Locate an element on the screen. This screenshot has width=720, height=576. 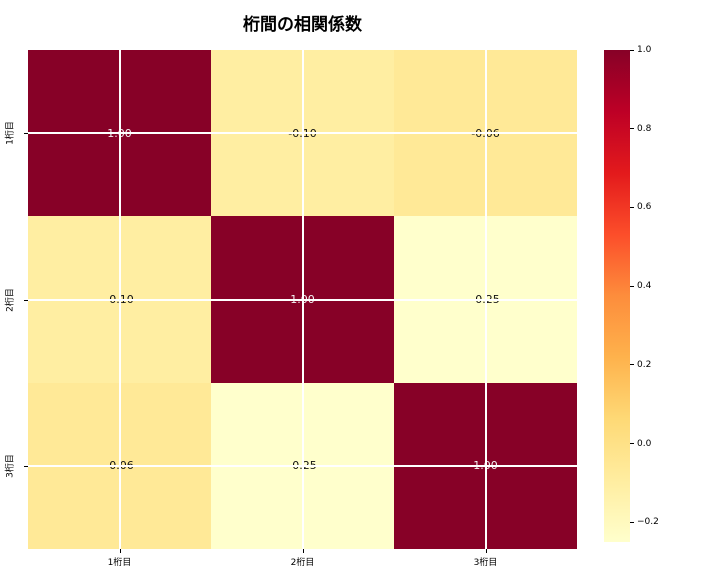
colorbar-tick: 0.6 is located at coordinates (640, 207).